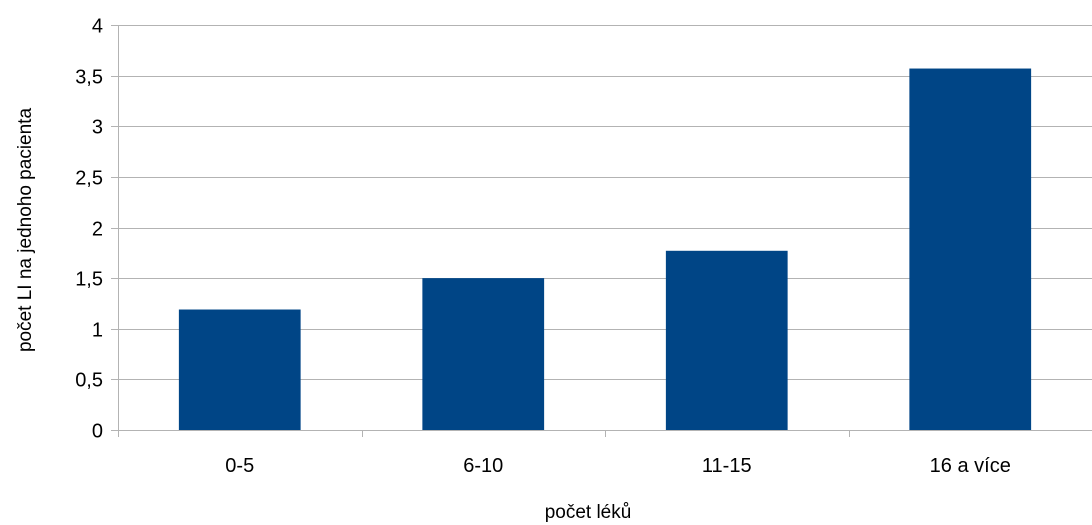 The image size is (1092, 525). What do you see at coordinates (89, 229) in the screenshot?
I see `y-tick-labels: 0 0,5 1 1,5 2 2,5 3 3,5 4` at bounding box center [89, 229].